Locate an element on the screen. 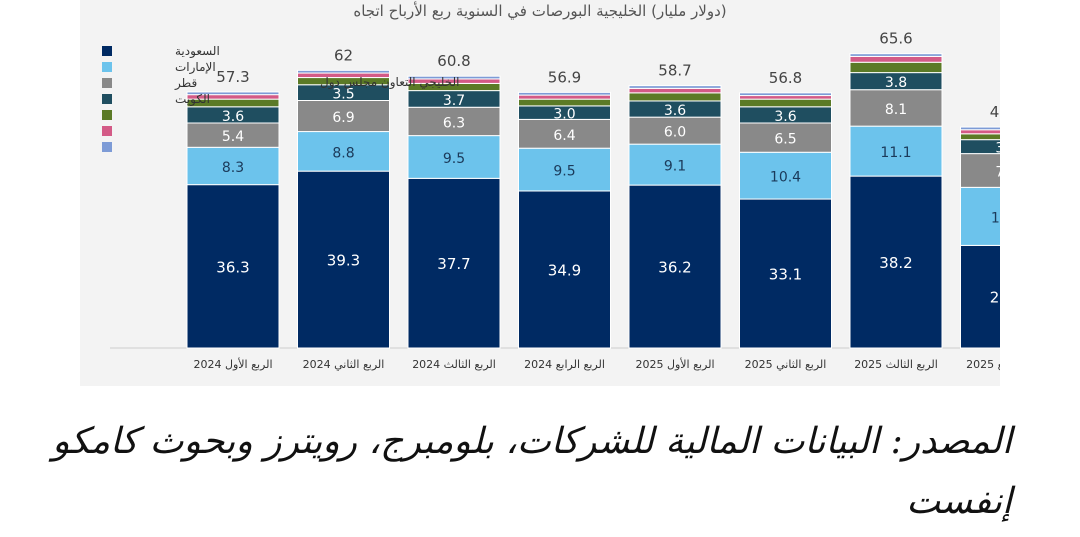  x-tick-label-3: الربع الثالث 2024 is located at coordinates (454, 364).